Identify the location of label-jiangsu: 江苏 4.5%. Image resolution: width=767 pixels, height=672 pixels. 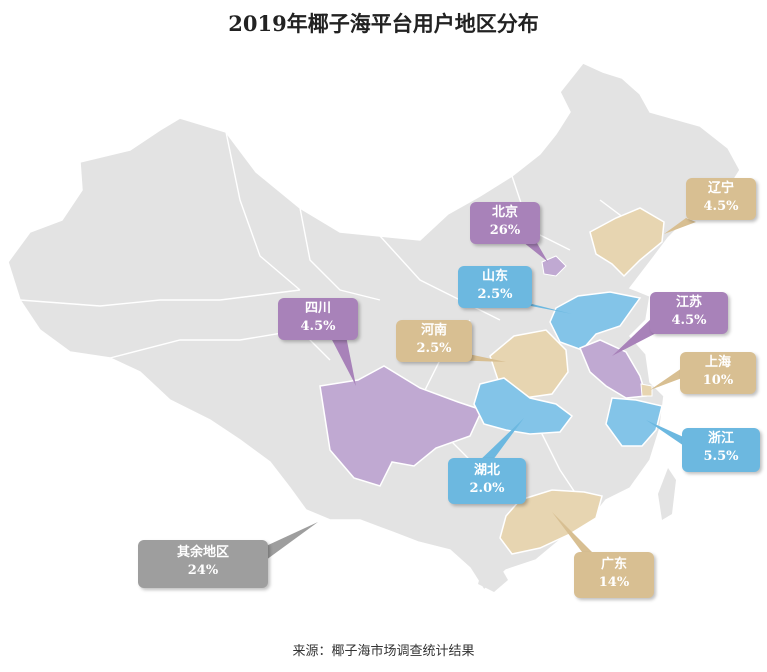
(689, 313).